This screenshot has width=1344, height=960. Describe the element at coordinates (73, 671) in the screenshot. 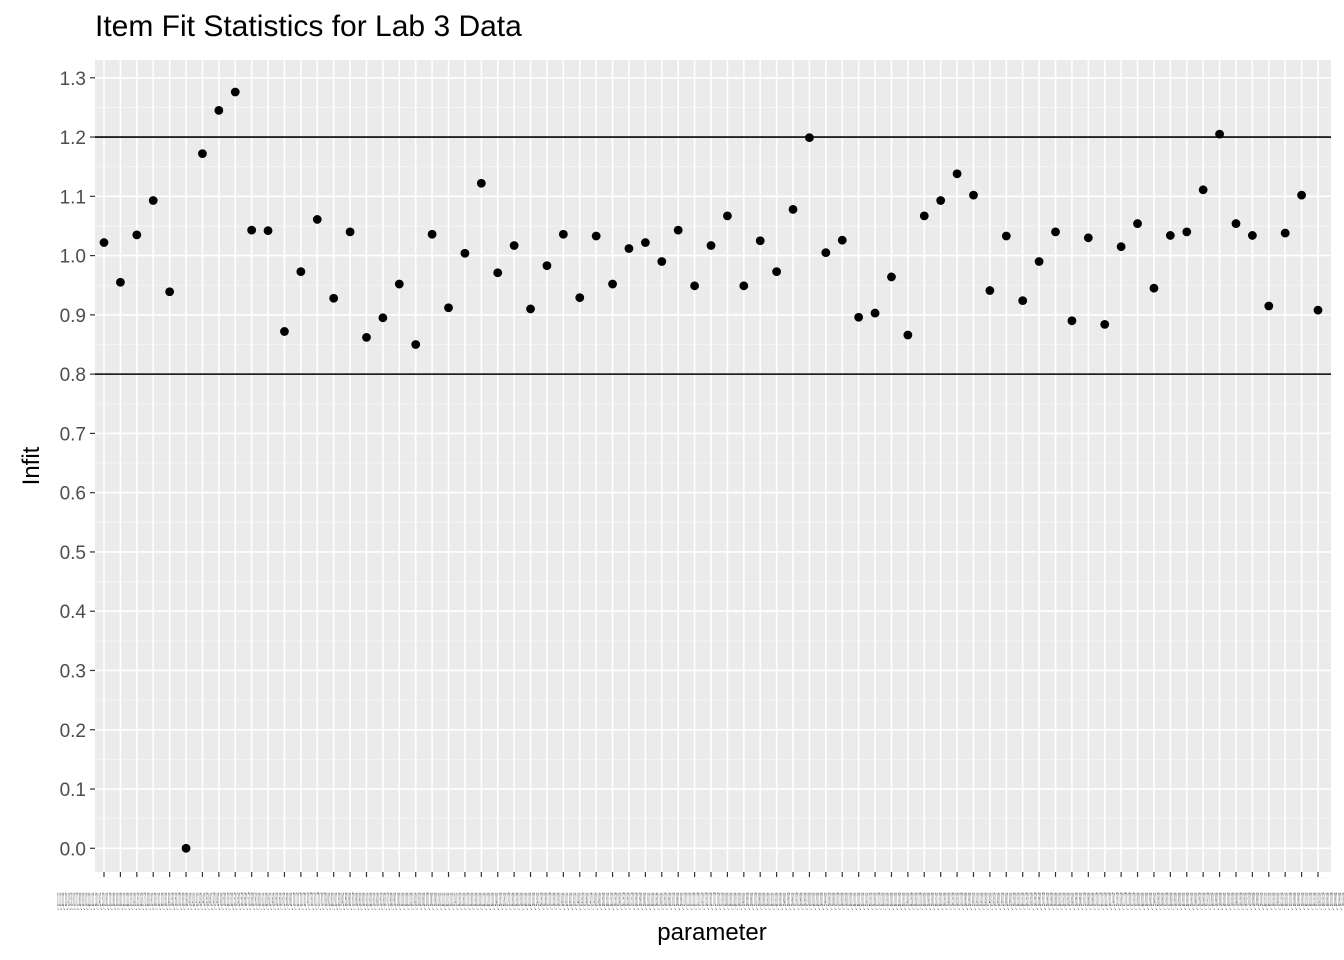

I see `y-tick-label: 0.3` at that location.